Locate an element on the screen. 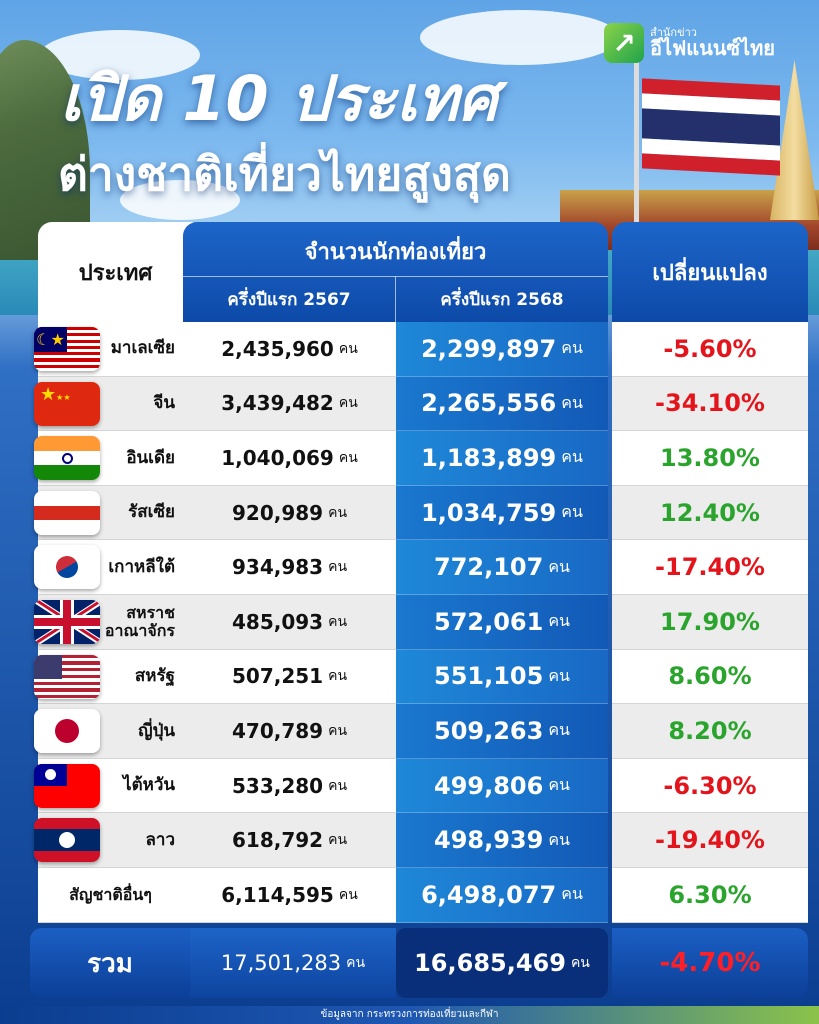 This screenshot has height=1024, width=819. count-2568-cell: 572,061 คน is located at coordinates (502, 622).